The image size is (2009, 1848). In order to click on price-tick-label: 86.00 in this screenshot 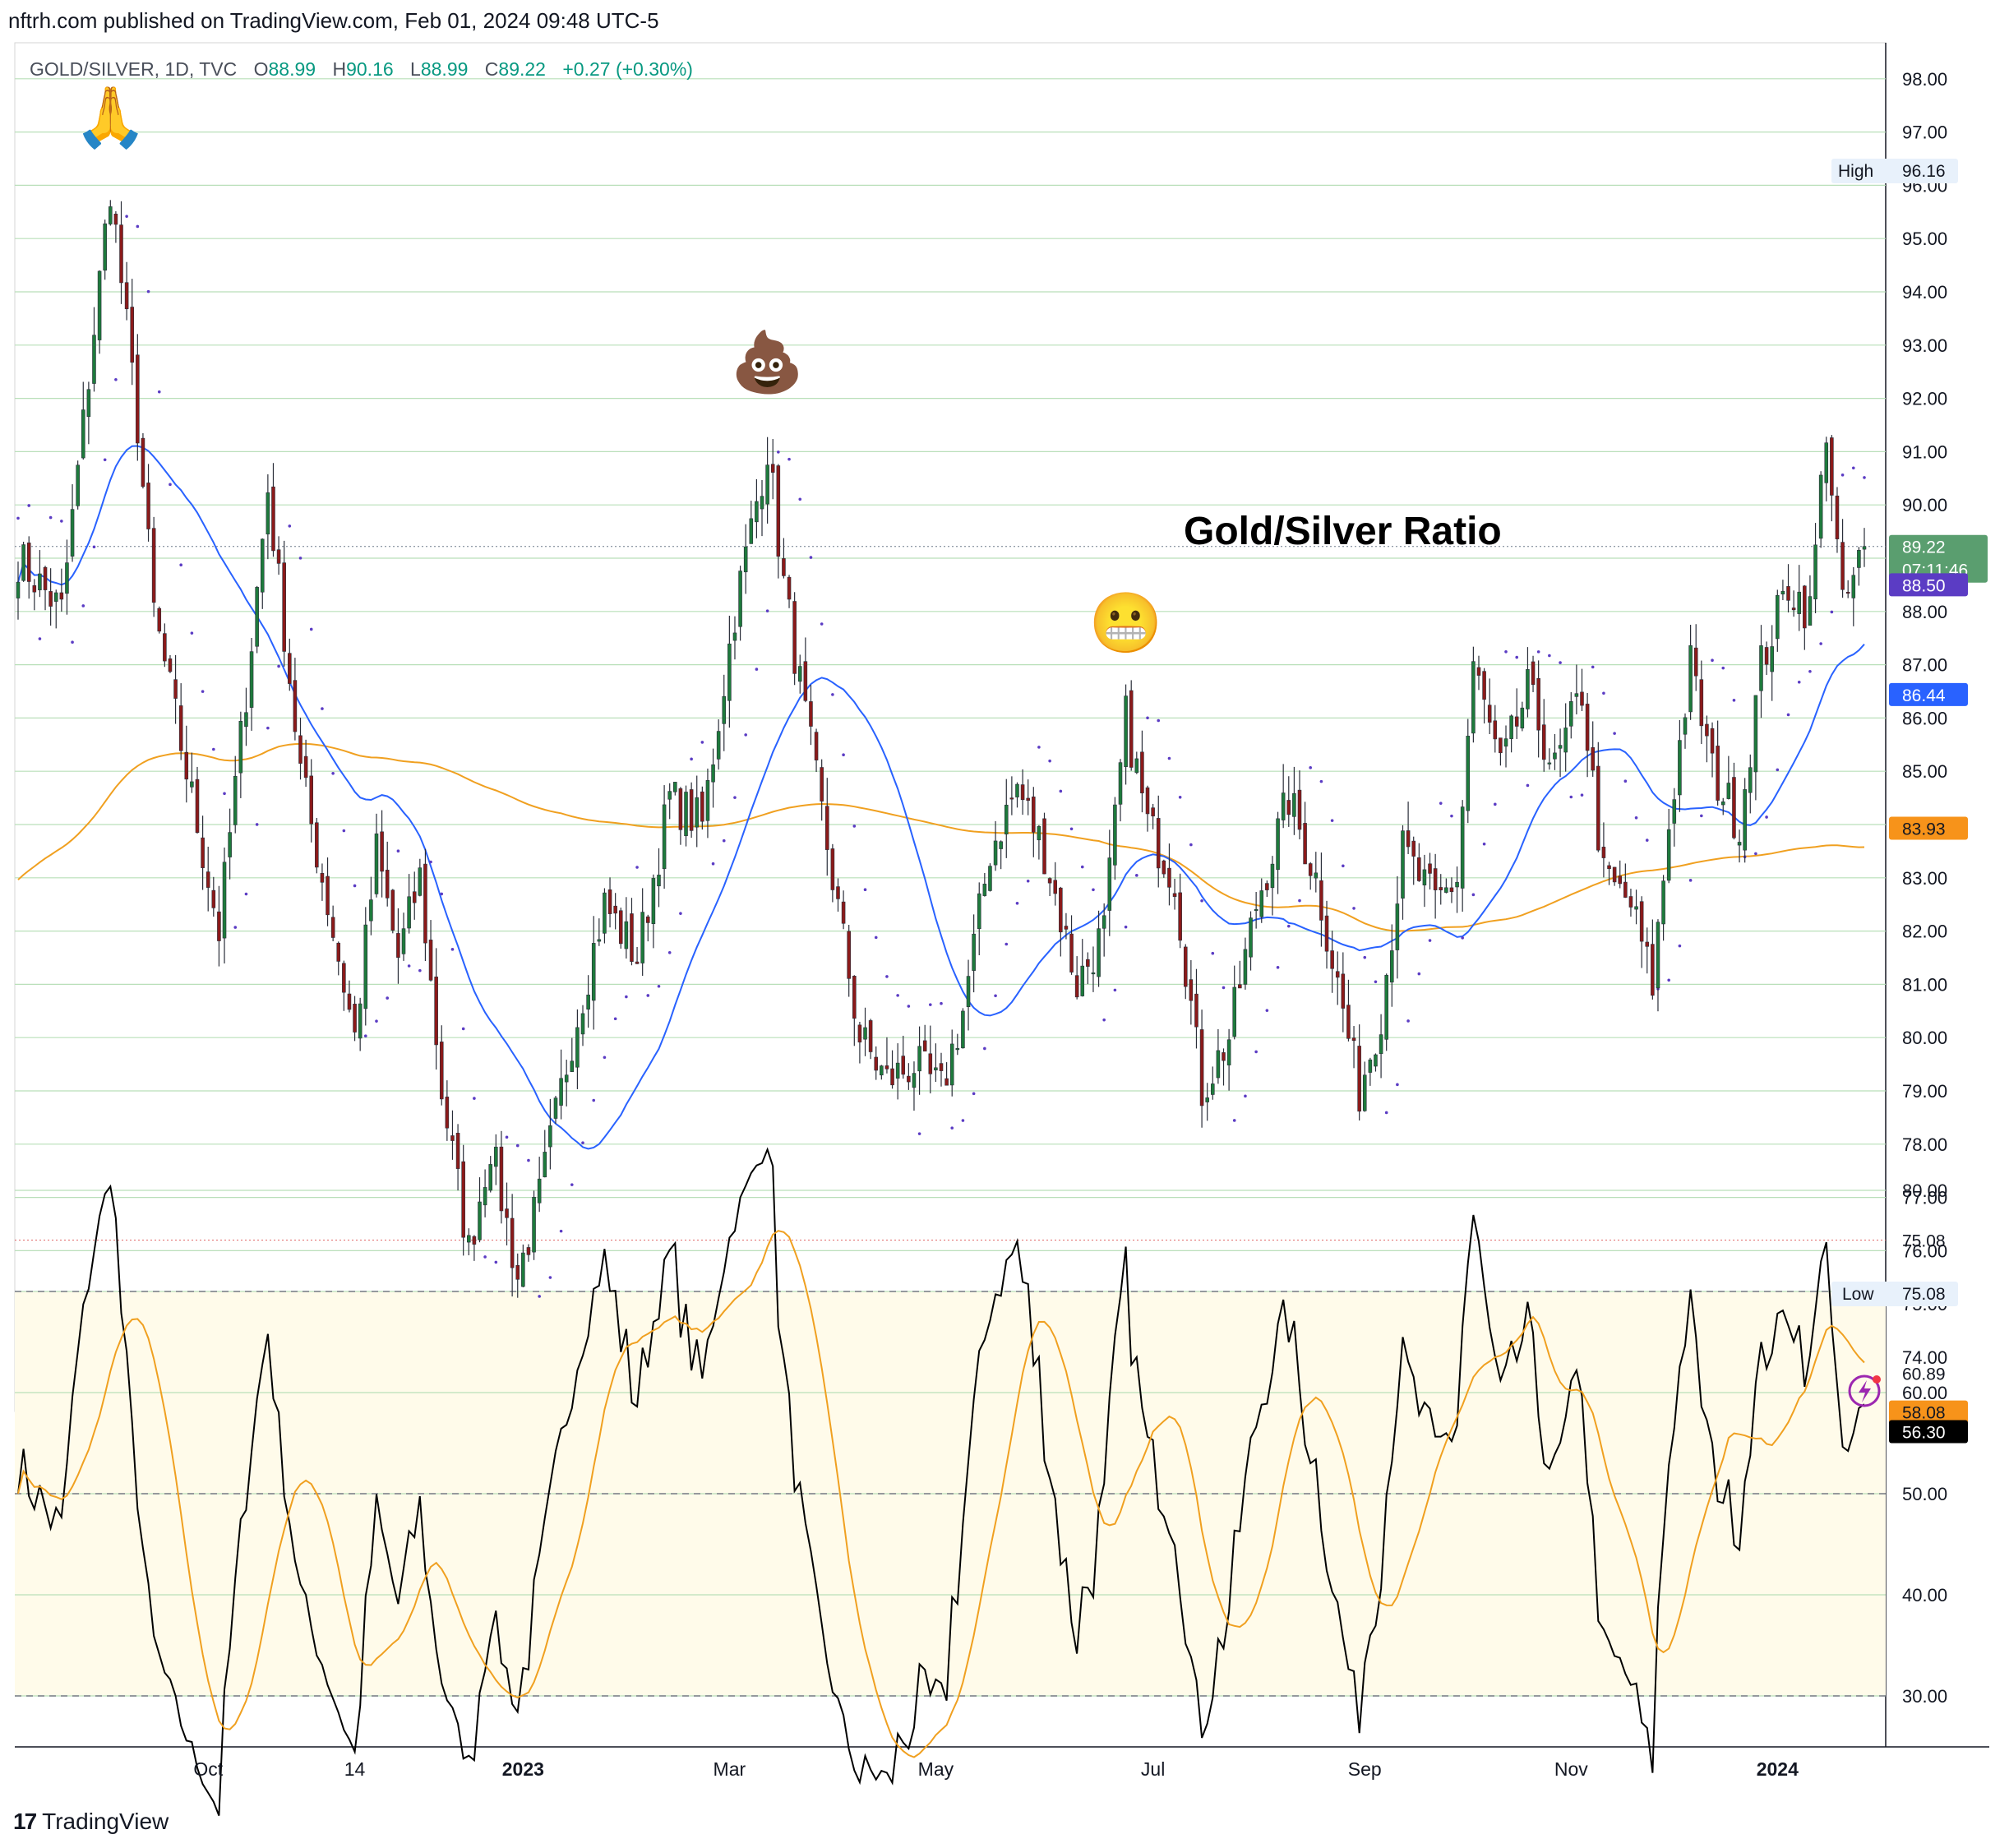, I will do `click(1924, 718)`.